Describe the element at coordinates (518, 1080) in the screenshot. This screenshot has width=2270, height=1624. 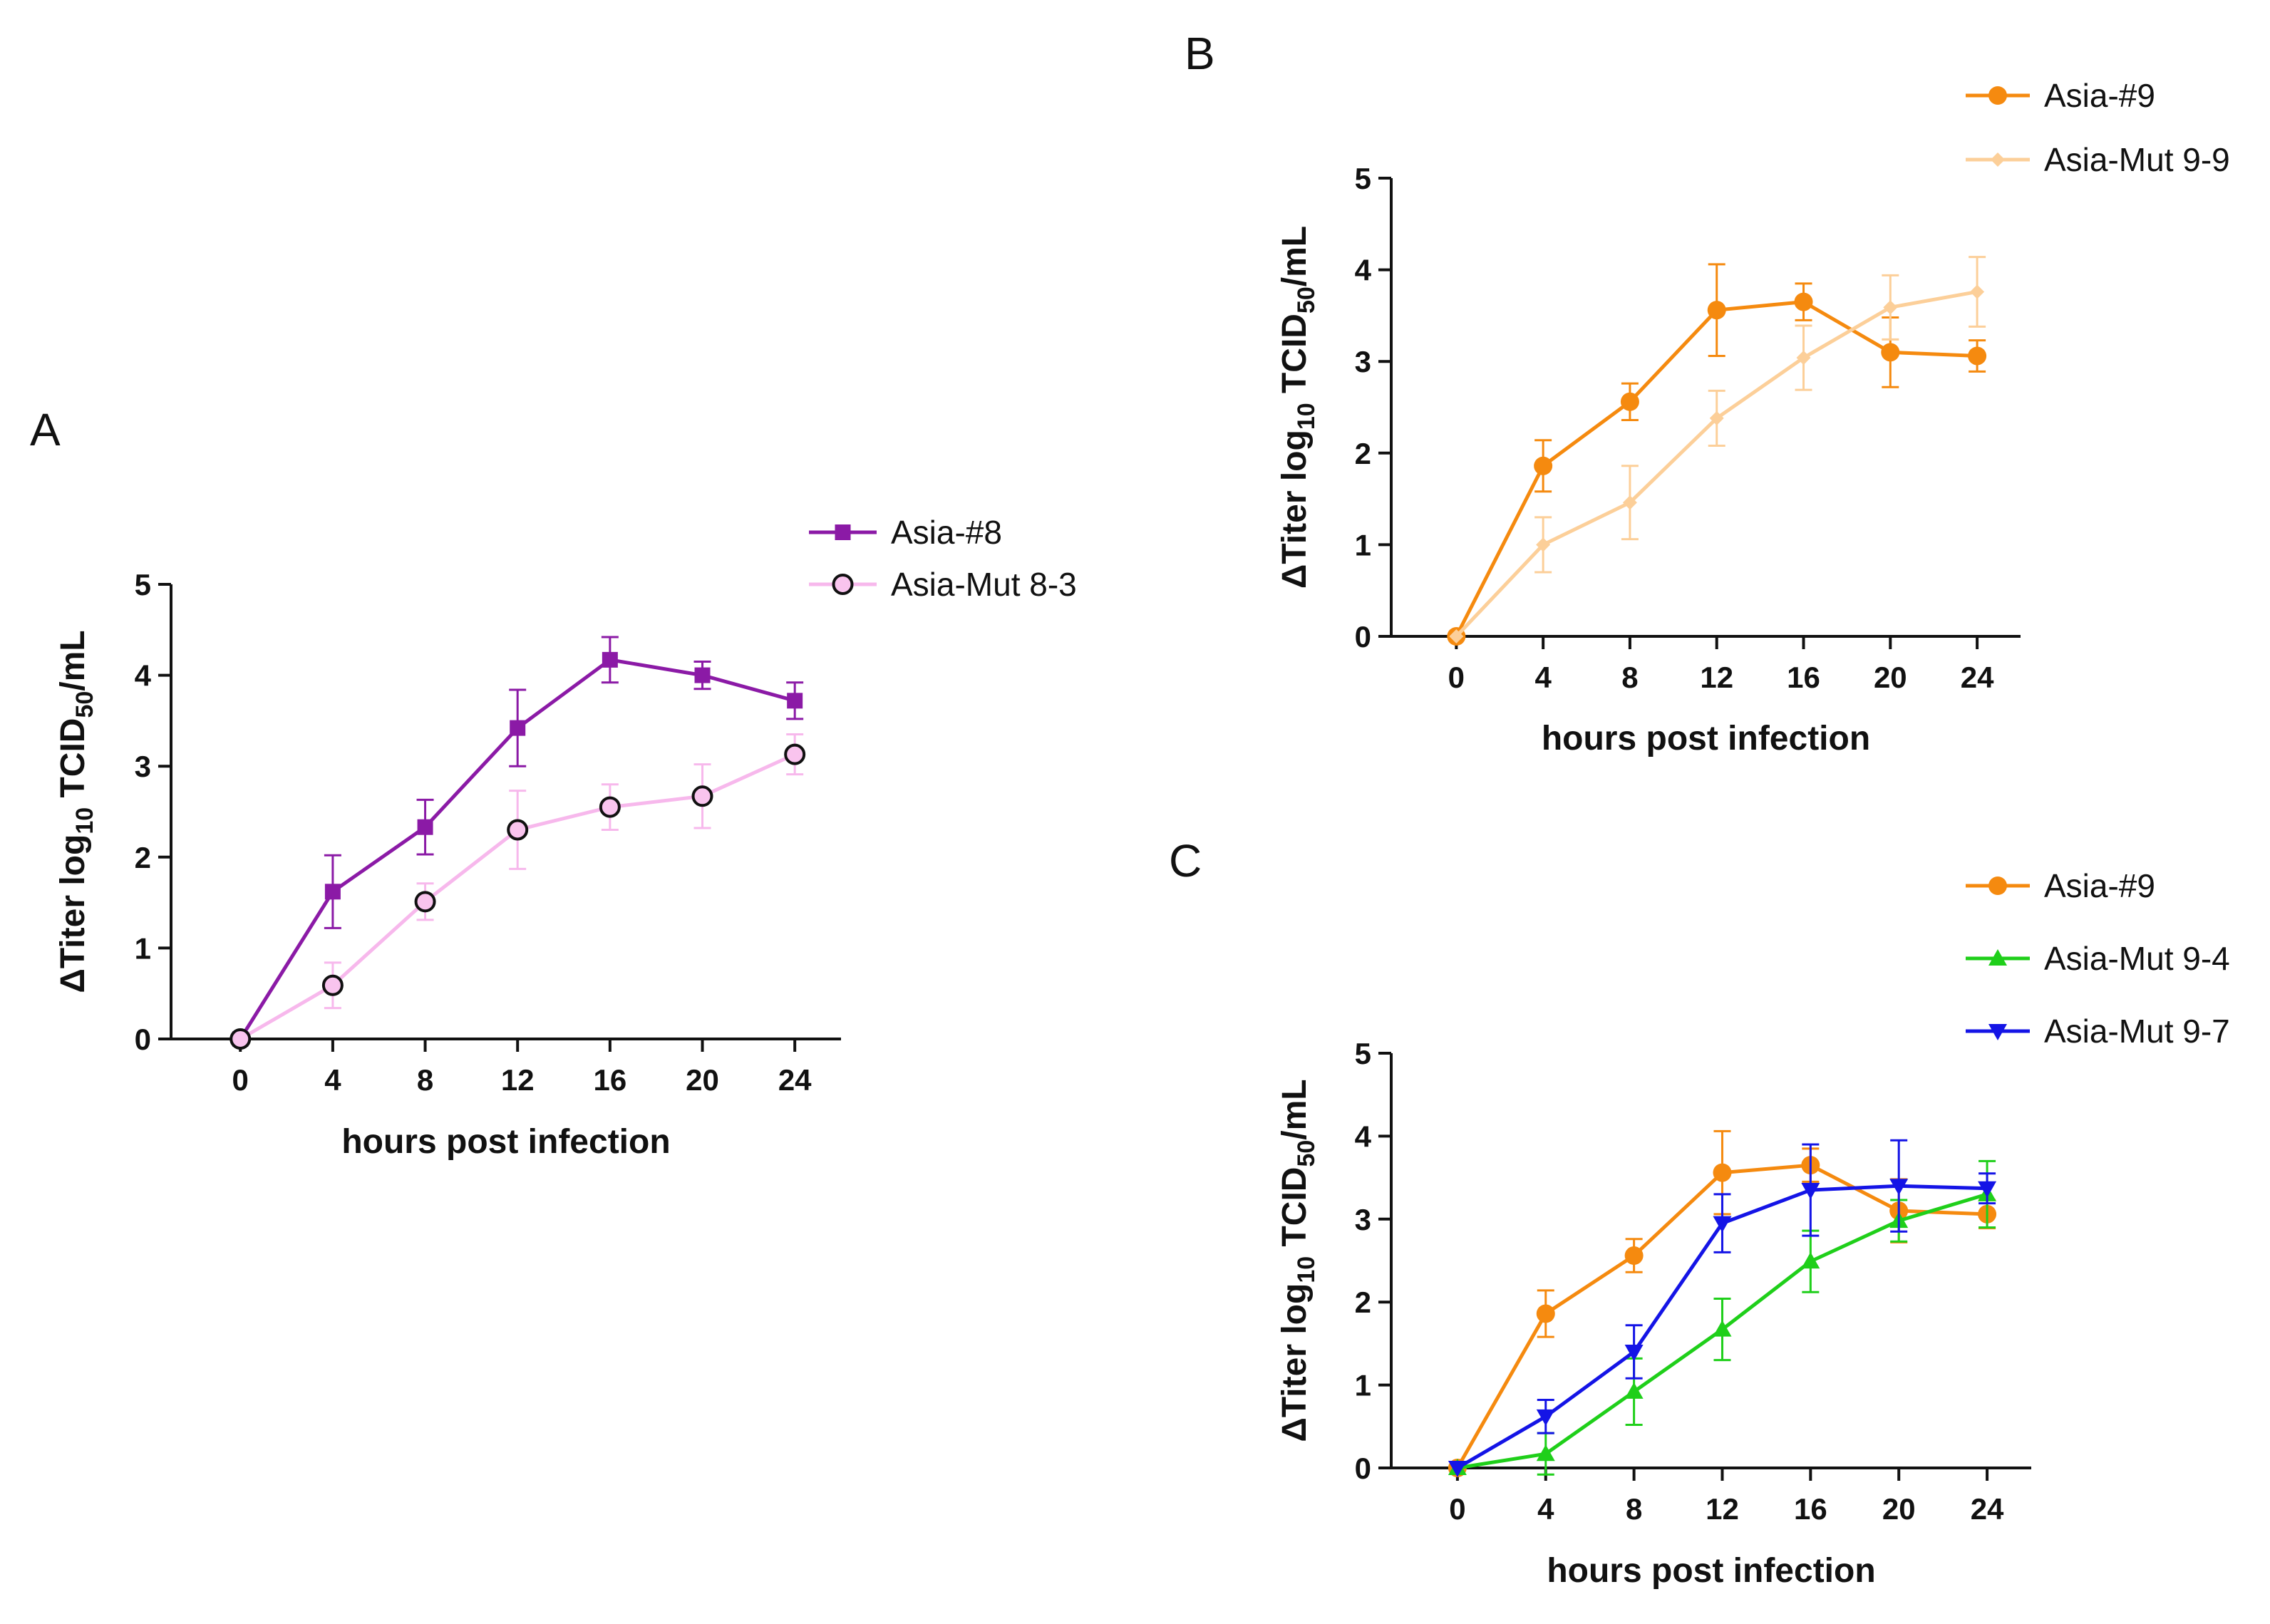
I see `panel-a-x-tick-label: 12` at that location.